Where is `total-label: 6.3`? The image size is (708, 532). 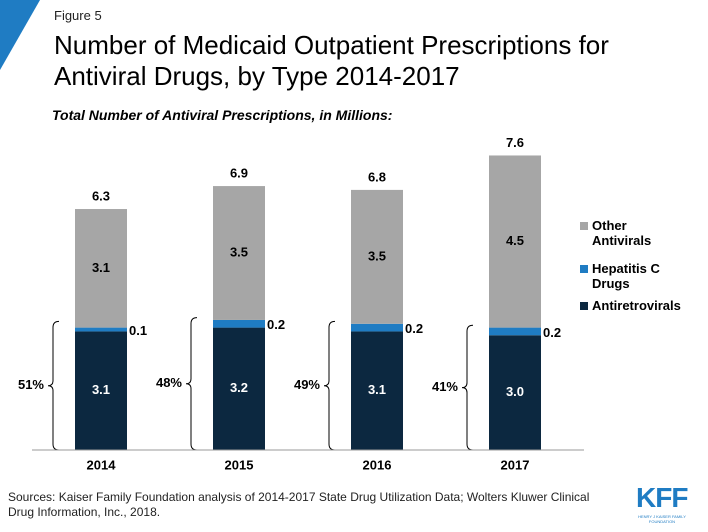
total-label: 6.3 is located at coordinates (101, 195).